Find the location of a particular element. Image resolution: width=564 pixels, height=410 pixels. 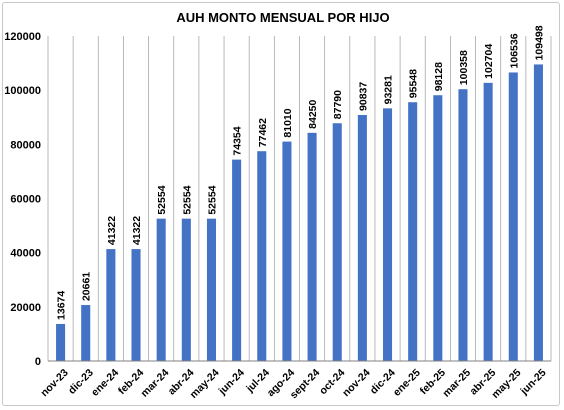

y-axis-ticks: 0 20000 40000 60000 80000 100000 120000 is located at coordinates (22, 199).